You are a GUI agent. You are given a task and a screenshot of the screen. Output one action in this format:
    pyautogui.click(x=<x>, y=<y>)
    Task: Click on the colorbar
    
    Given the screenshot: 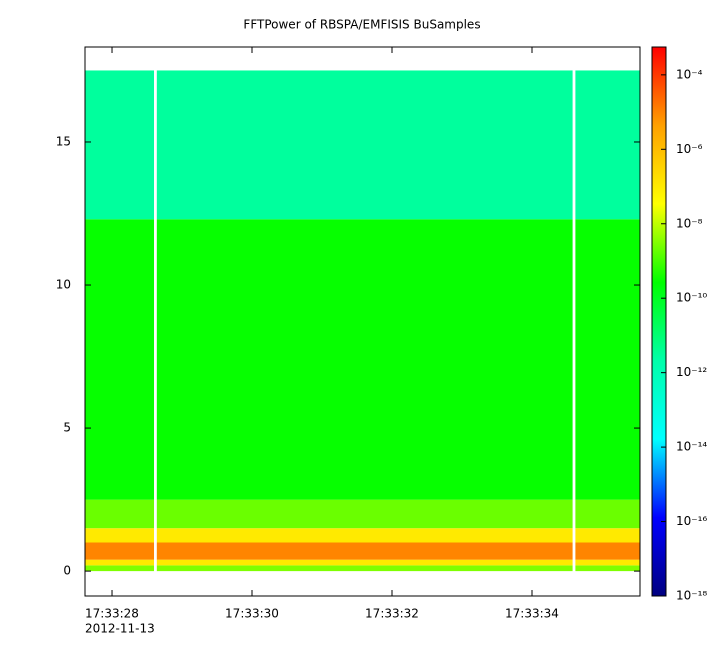 What is the action you would take?
    pyautogui.click(x=659, y=321)
    